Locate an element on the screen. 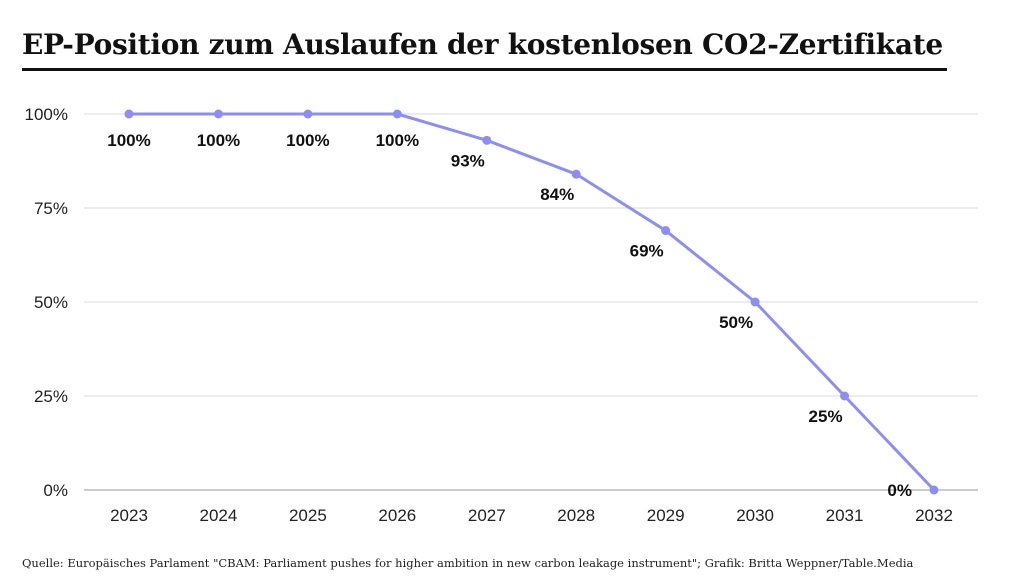 This screenshot has height=576, width=1024. y-tick-label: 50% is located at coordinates (51, 302).